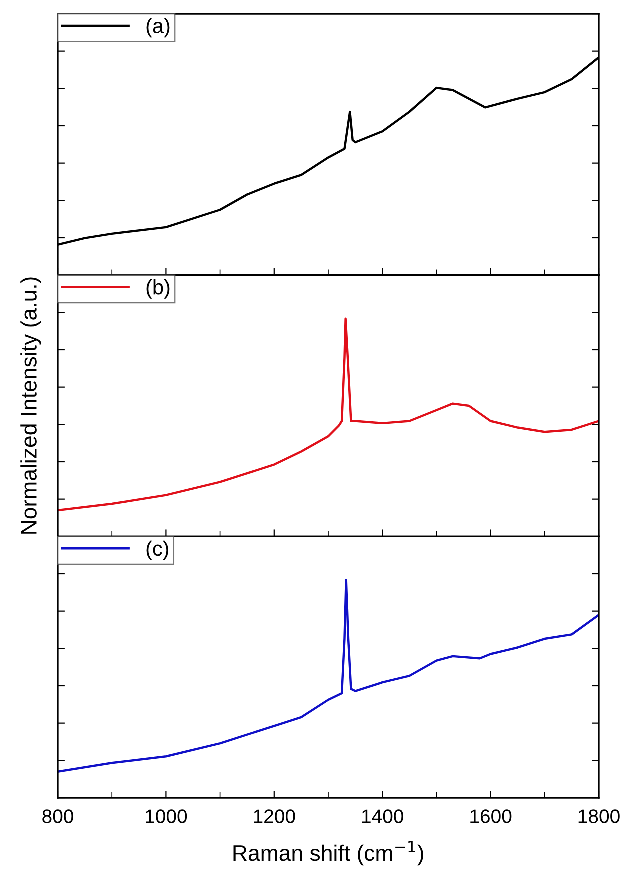 This screenshot has height=890, width=639. Describe the element at coordinates (275, 817) in the screenshot. I see `x-tick-label: 1200` at that location.